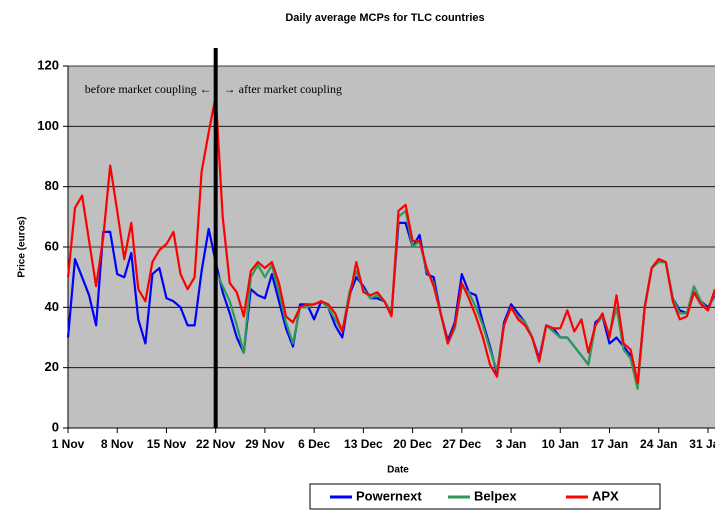  What do you see at coordinates (495, 495) in the screenshot?
I see `legend-label: Belpex` at bounding box center [495, 495].